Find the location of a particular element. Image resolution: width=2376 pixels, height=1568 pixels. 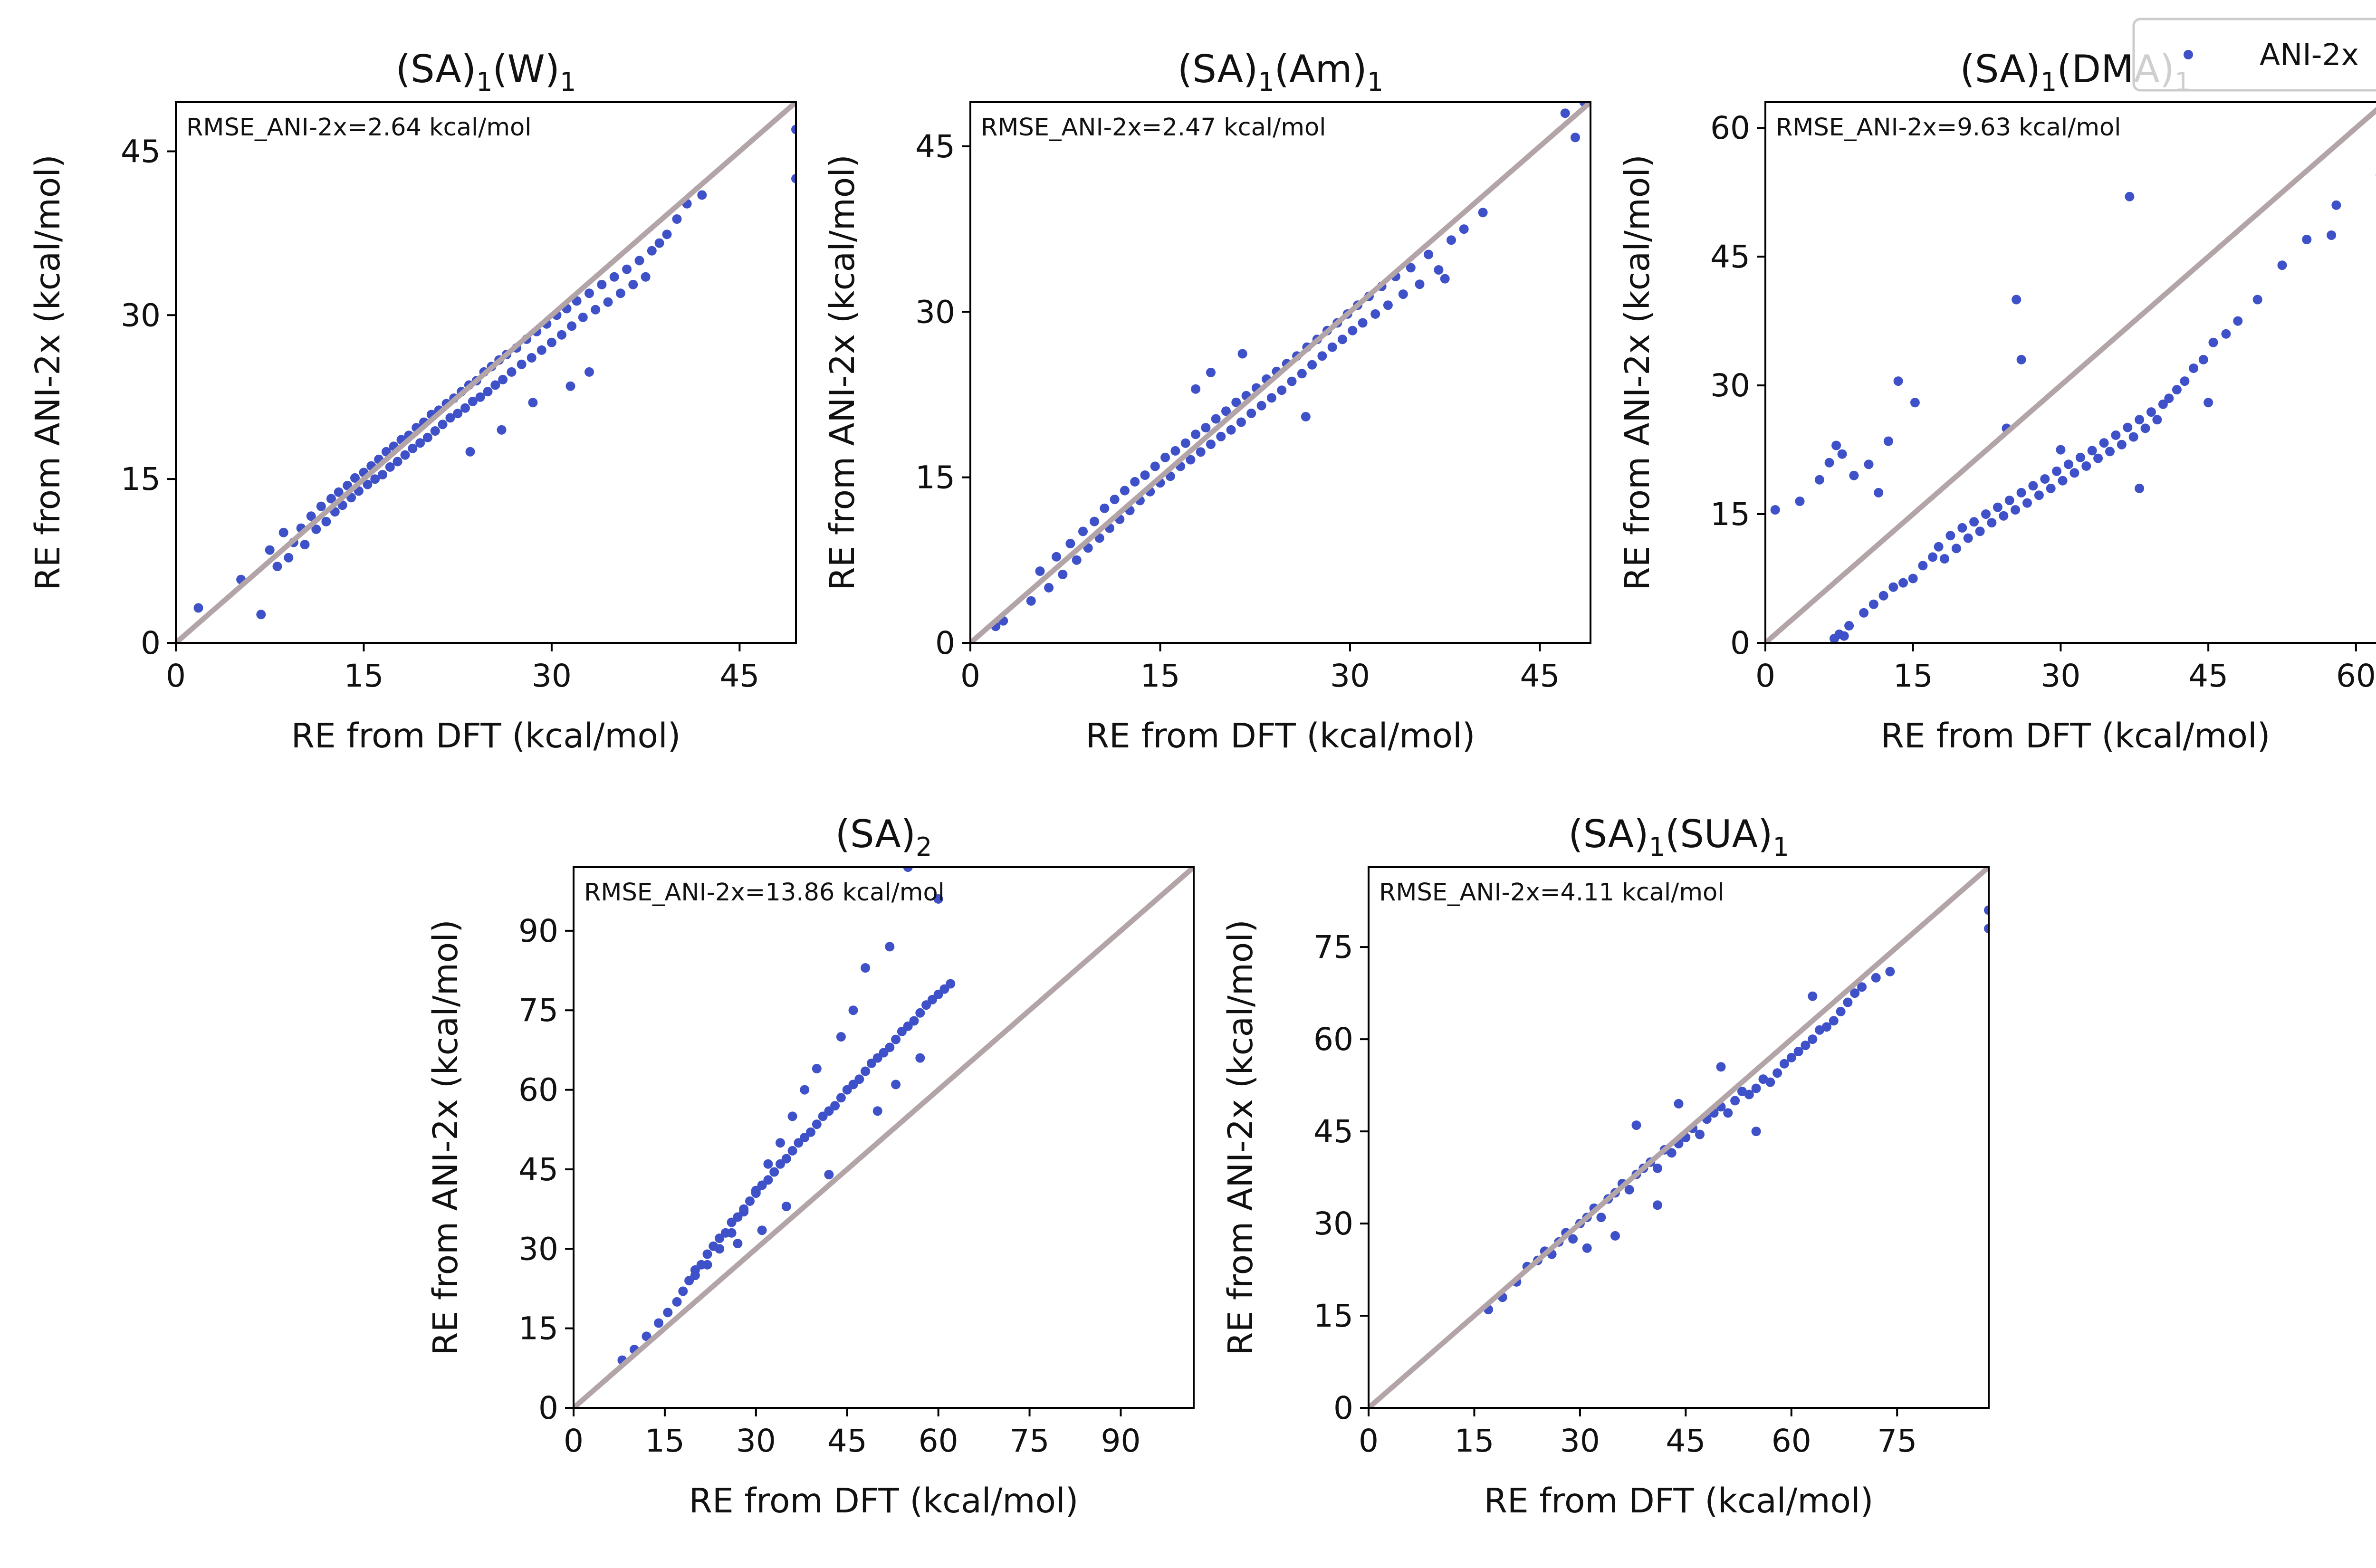

points-group is located at coordinates (1290, 367).